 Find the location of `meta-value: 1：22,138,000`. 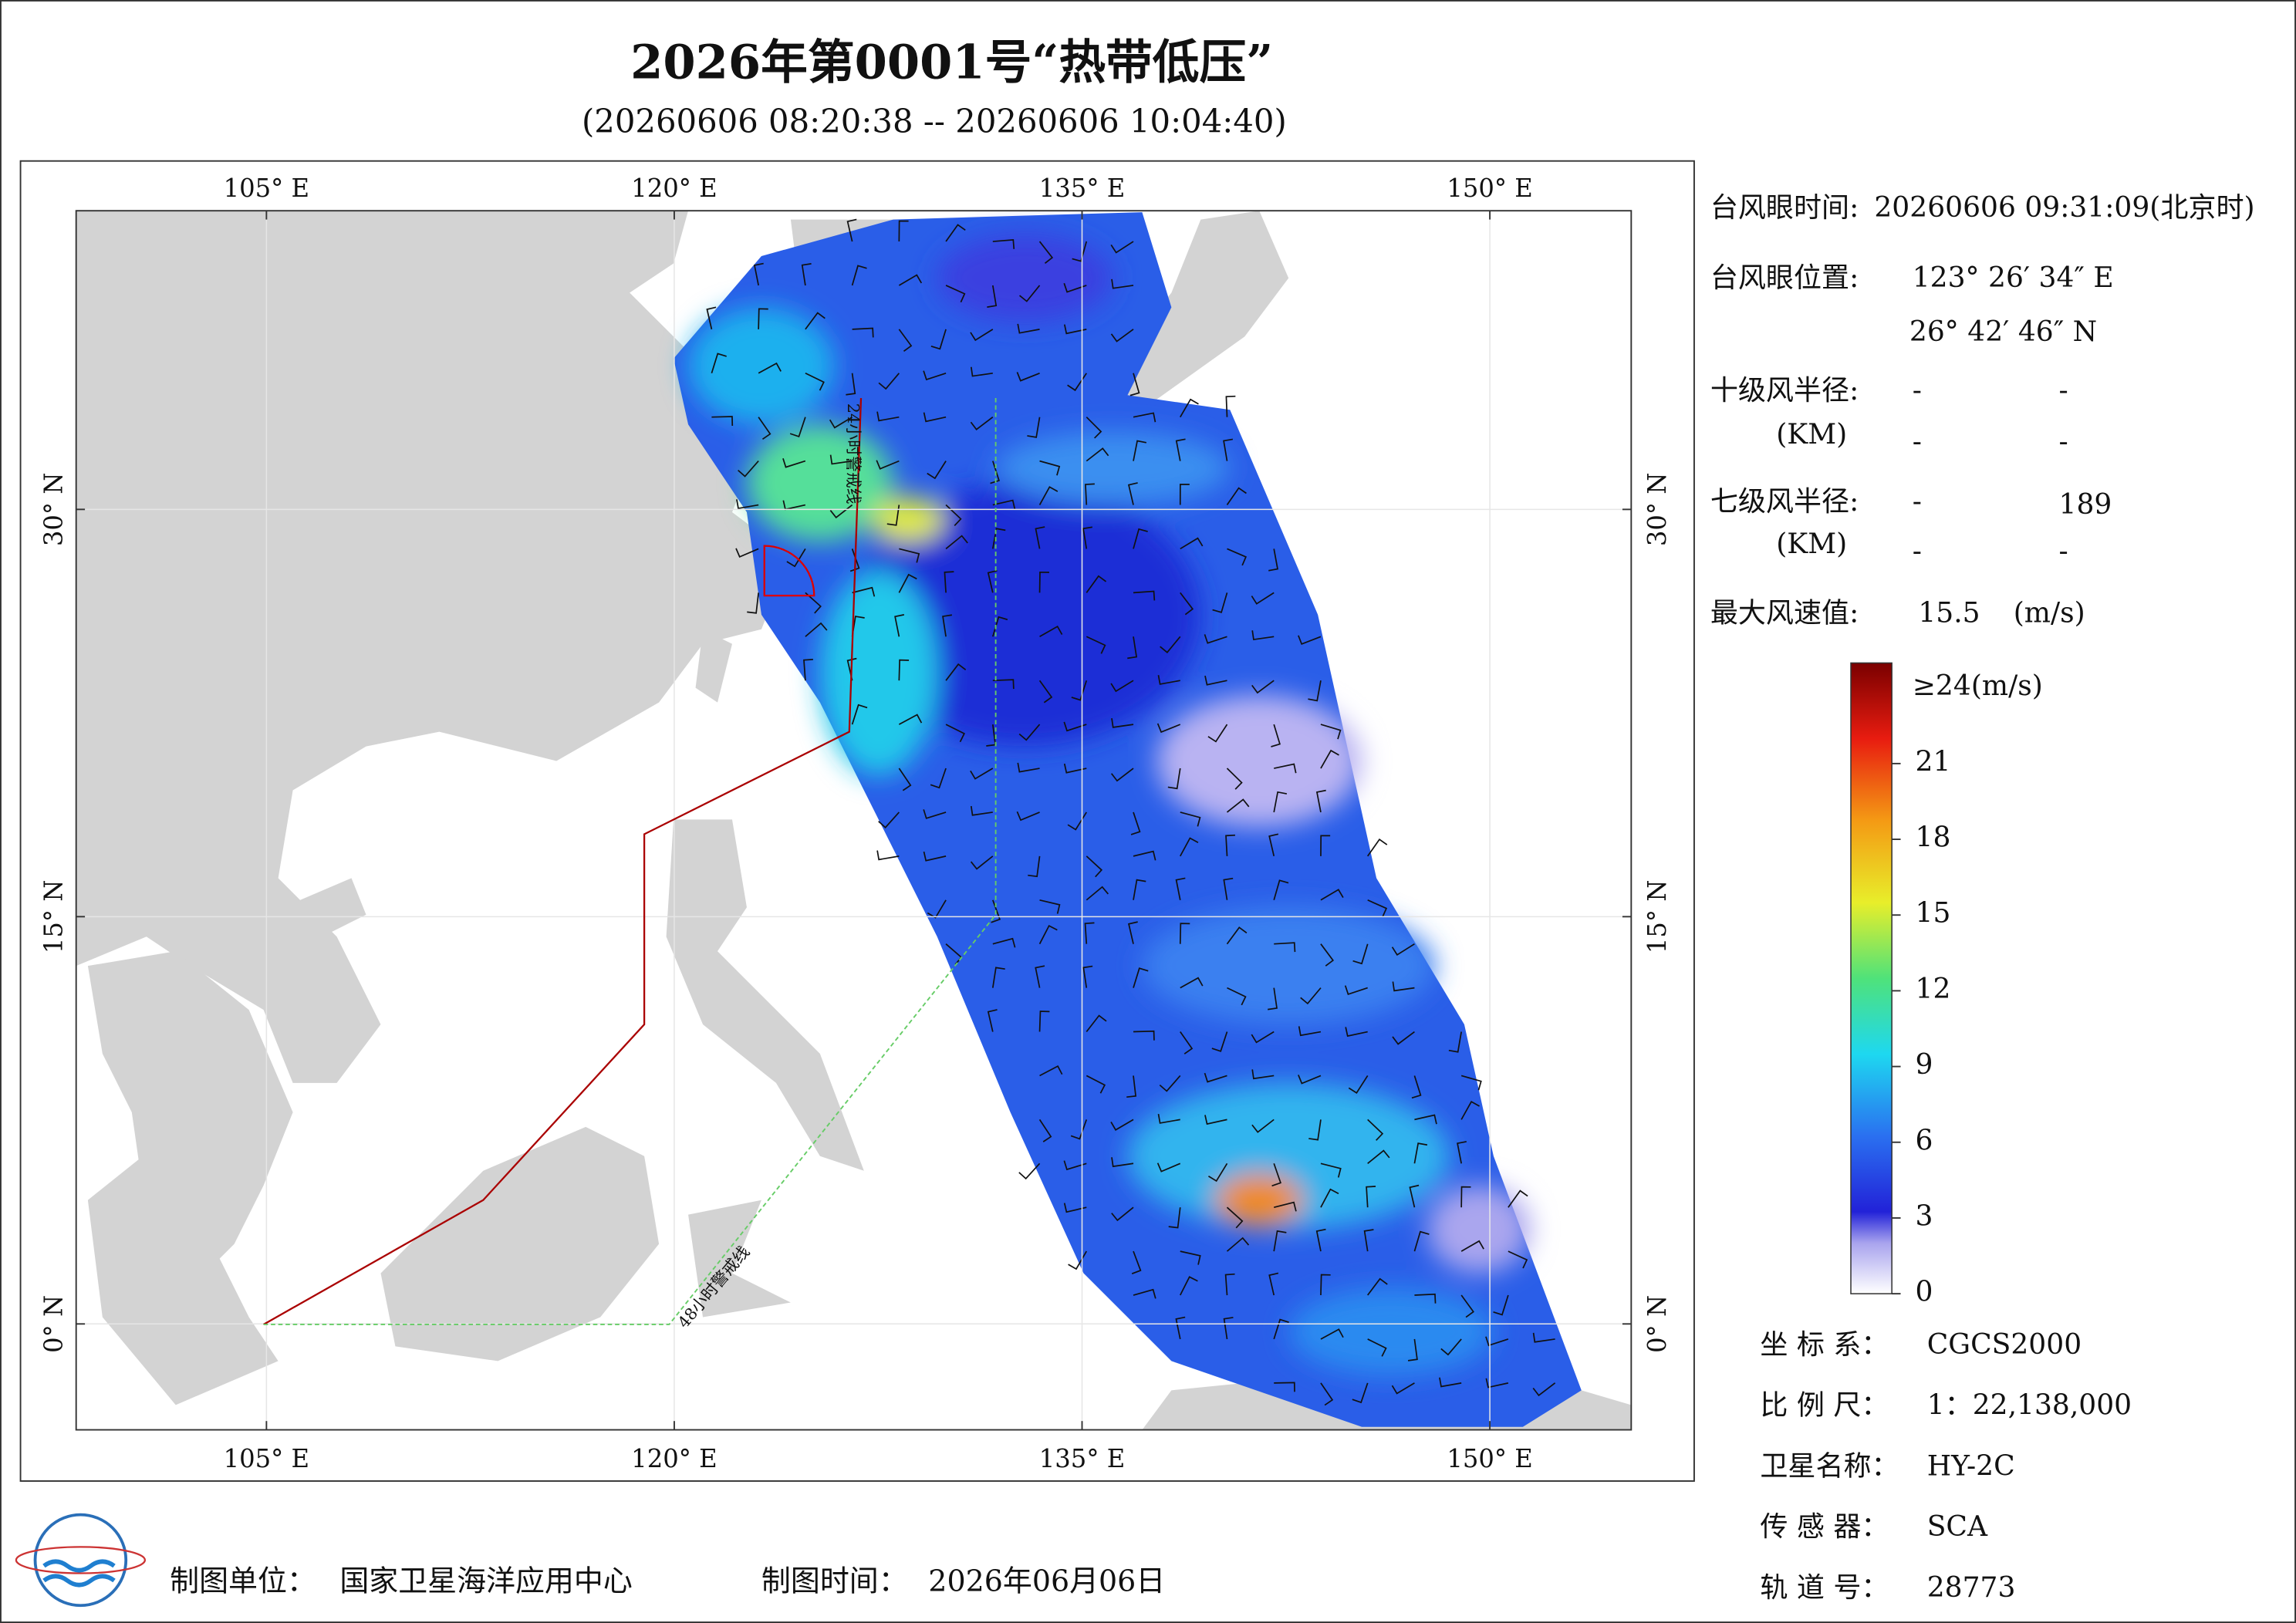

meta-value: 1：22,138,000 is located at coordinates (2029, 1405).